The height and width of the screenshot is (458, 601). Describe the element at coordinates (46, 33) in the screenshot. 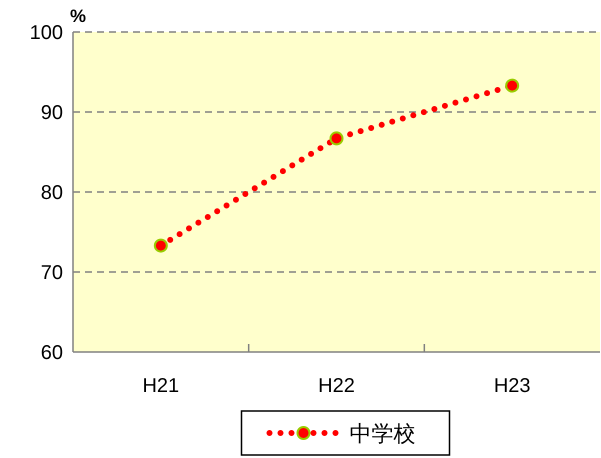

I see `y-tick-label: 100` at that location.